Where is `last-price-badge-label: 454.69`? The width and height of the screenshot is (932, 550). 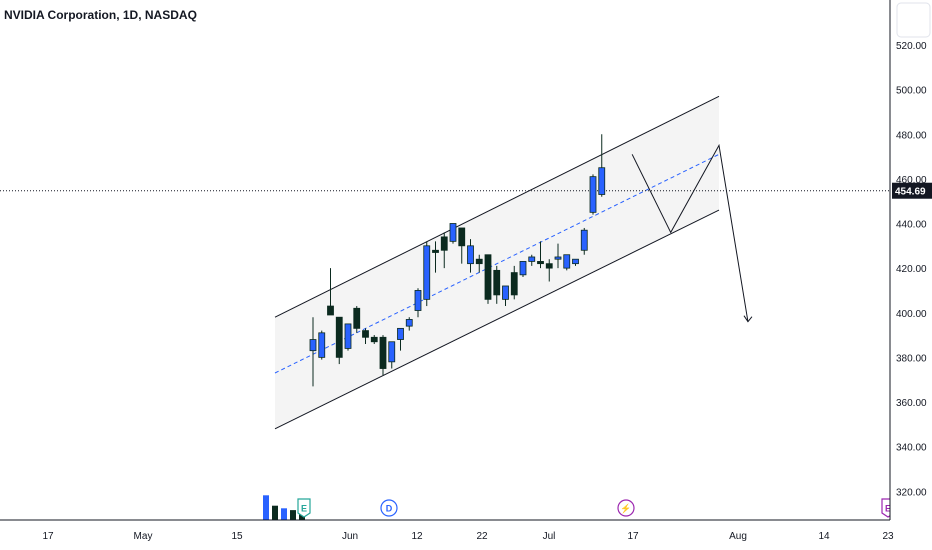 last-price-badge-label: 454.69 is located at coordinates (910, 192).